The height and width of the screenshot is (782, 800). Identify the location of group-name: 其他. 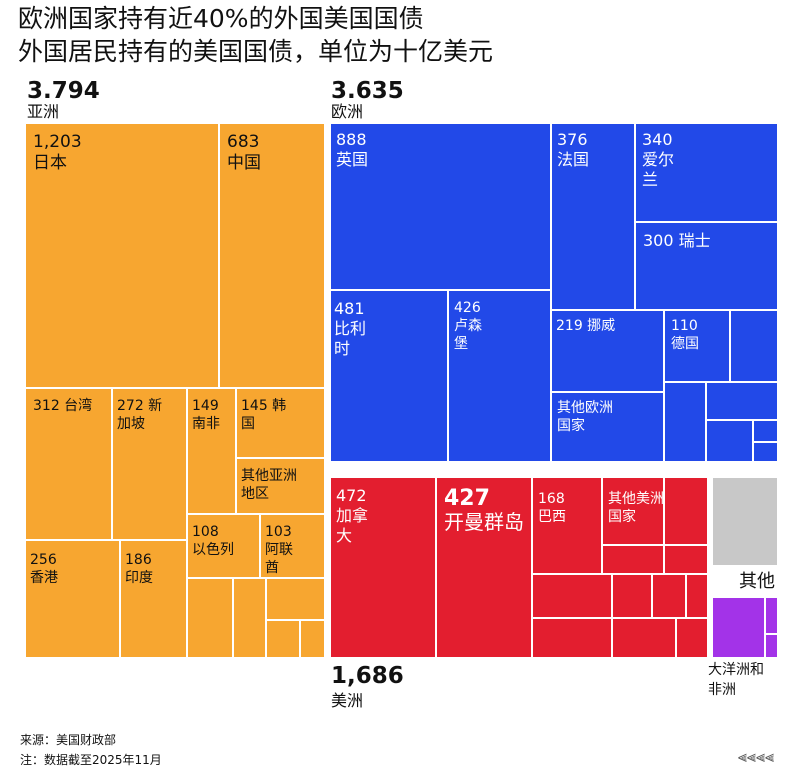
(757, 581).